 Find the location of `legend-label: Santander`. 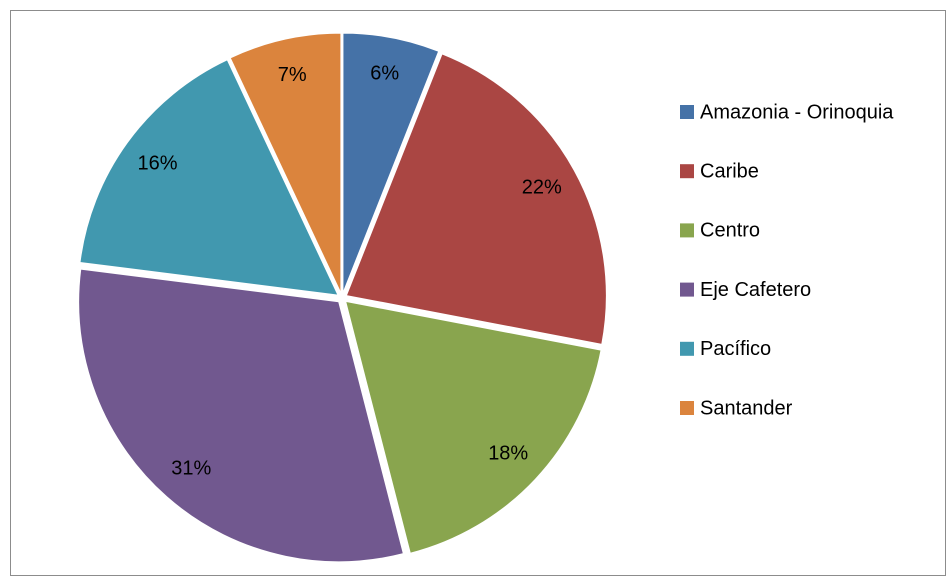

legend-label: Santander is located at coordinates (746, 408).